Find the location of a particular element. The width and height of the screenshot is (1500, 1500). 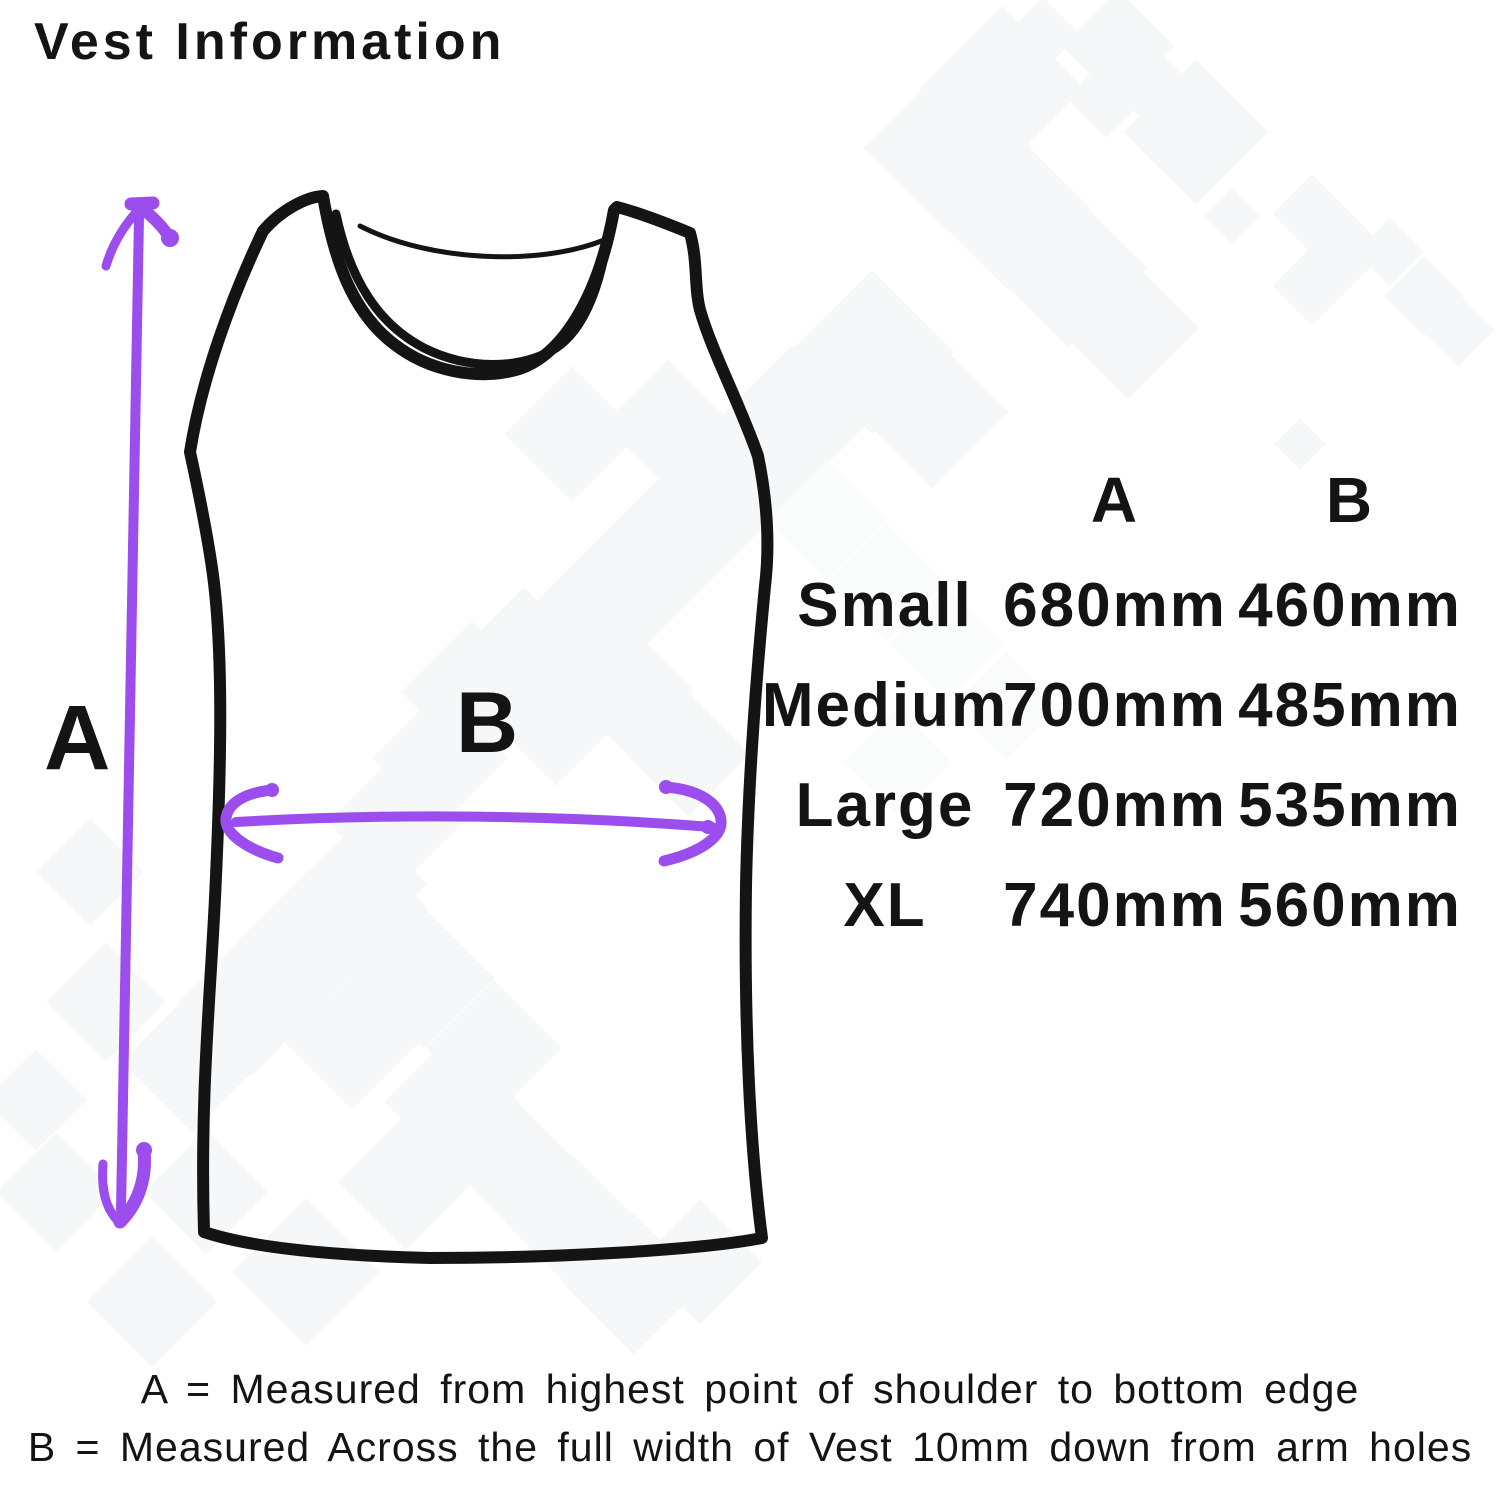

size-label-medium: Medium is located at coordinates (885, 705).